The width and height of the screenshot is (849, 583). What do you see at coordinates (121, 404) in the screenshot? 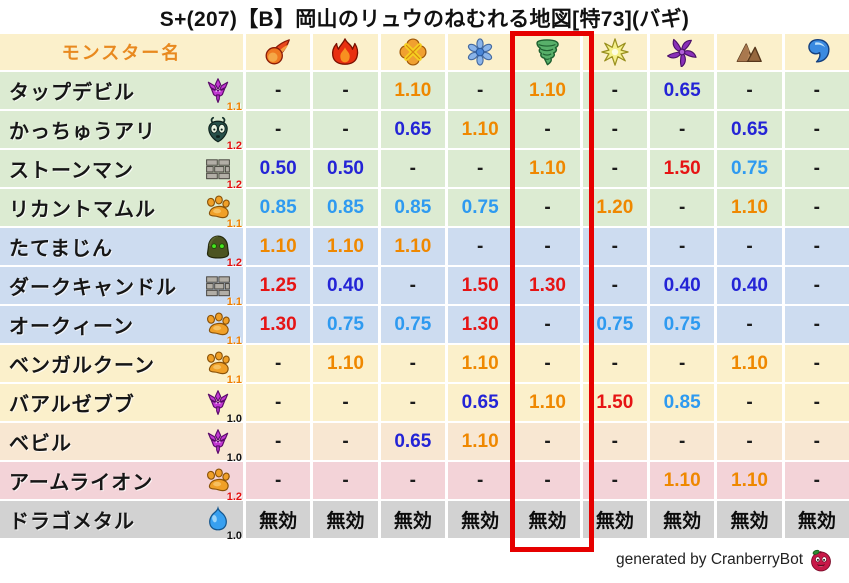
I see `monster-name-cell: バアルゼブブ 1.0` at bounding box center [121, 404].